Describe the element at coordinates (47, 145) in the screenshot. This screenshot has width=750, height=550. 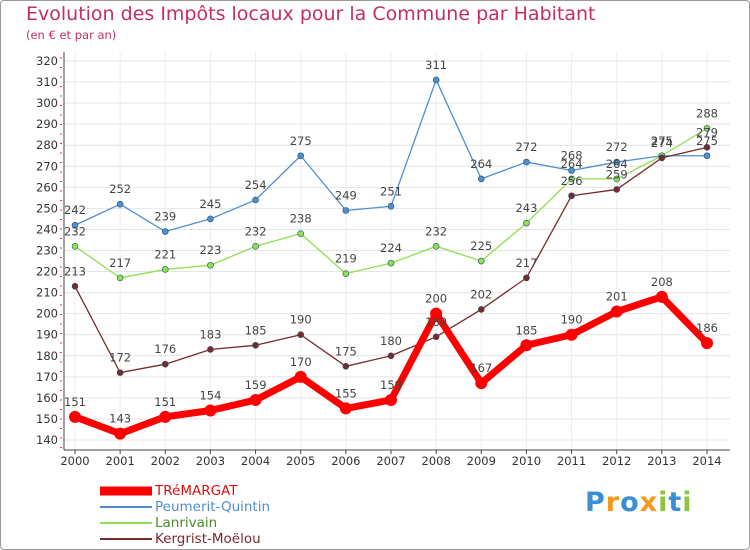
I see `y-tick-label: 280` at that location.